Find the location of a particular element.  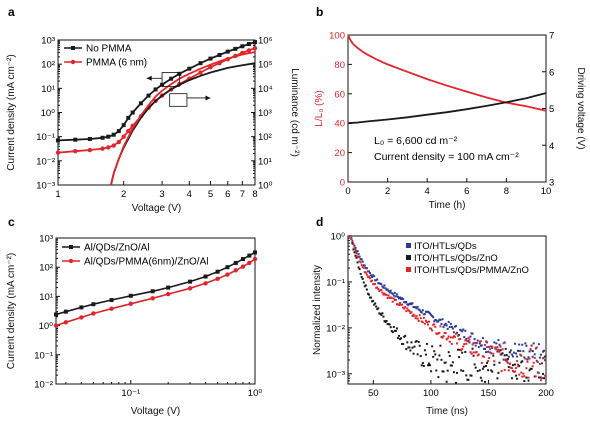

y-tick-label: 10⁻³ is located at coordinates (335, 374).